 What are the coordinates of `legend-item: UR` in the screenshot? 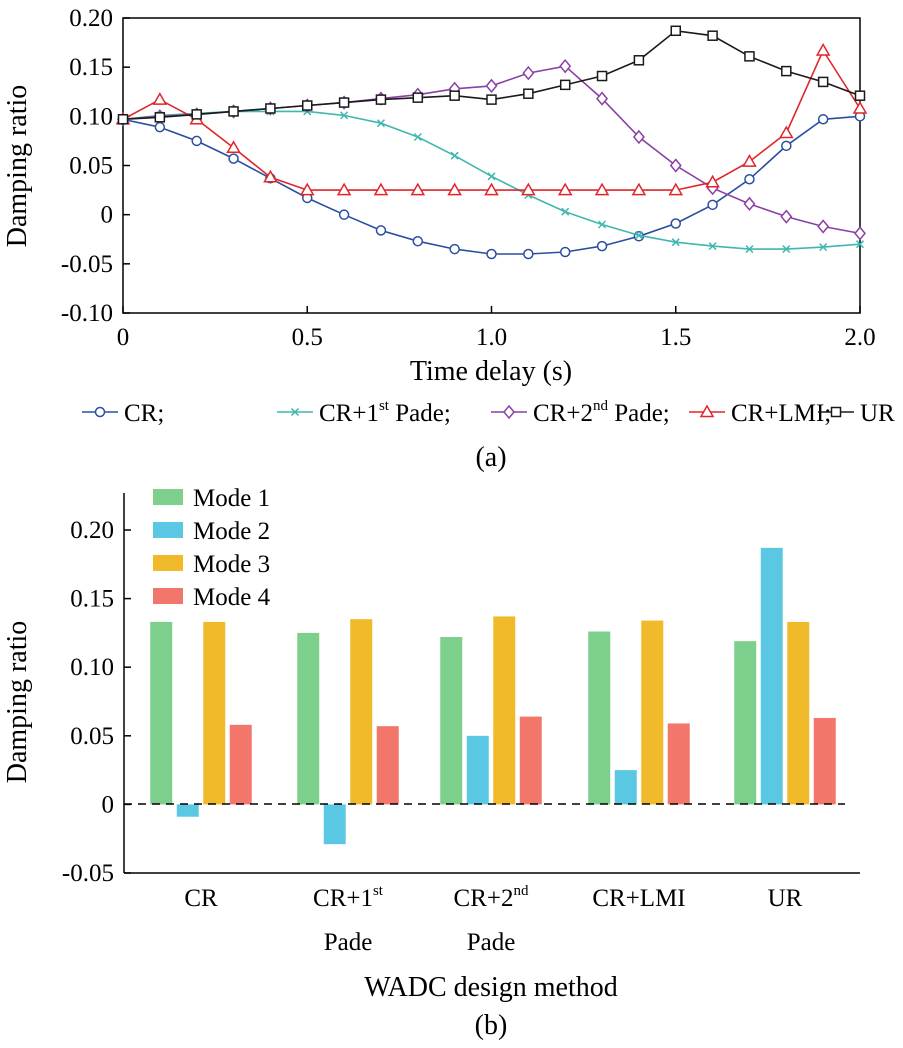 It's located at (856, 413).